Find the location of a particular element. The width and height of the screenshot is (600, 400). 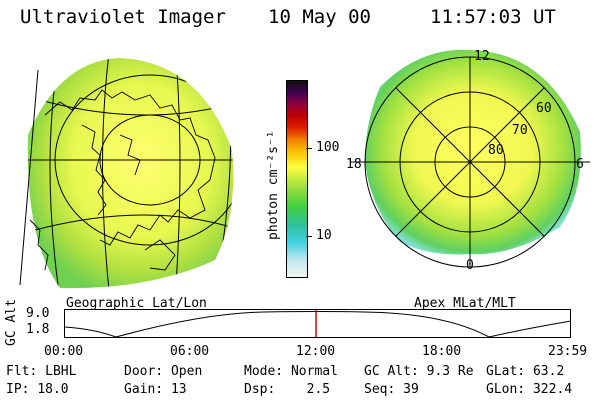

image-time: 11:57:03 UT is located at coordinates (493, 17).